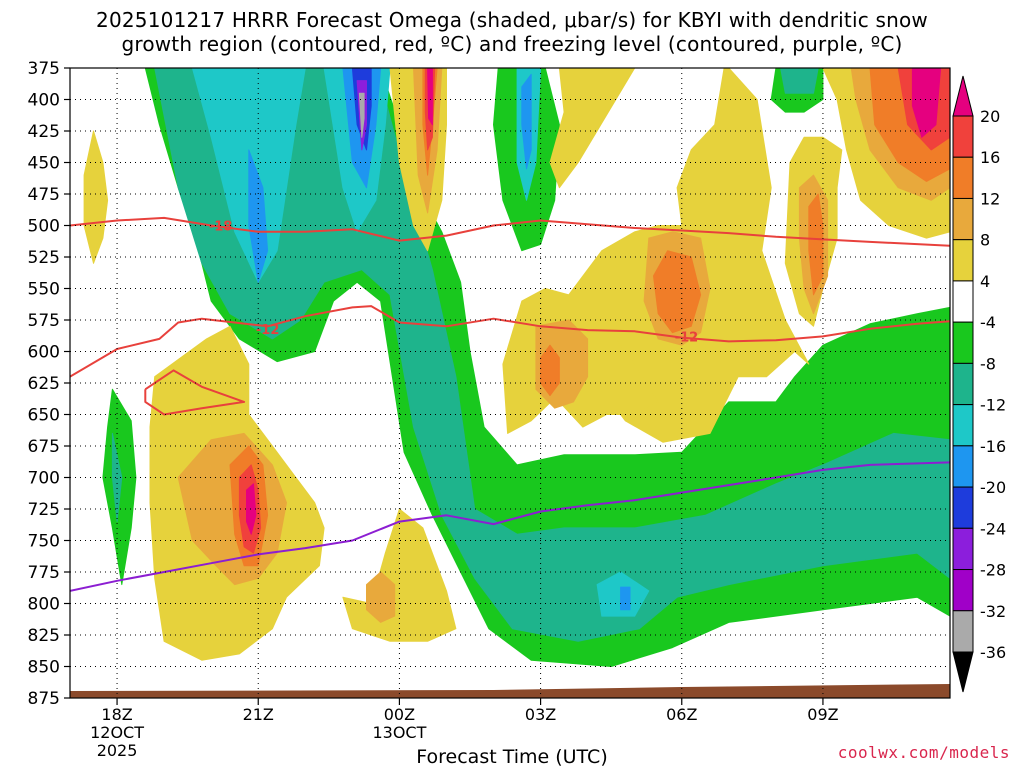  What do you see at coordinates (681, 714) in the screenshot?
I see `x-tick-label-06Z: 06Z` at bounding box center [681, 714].